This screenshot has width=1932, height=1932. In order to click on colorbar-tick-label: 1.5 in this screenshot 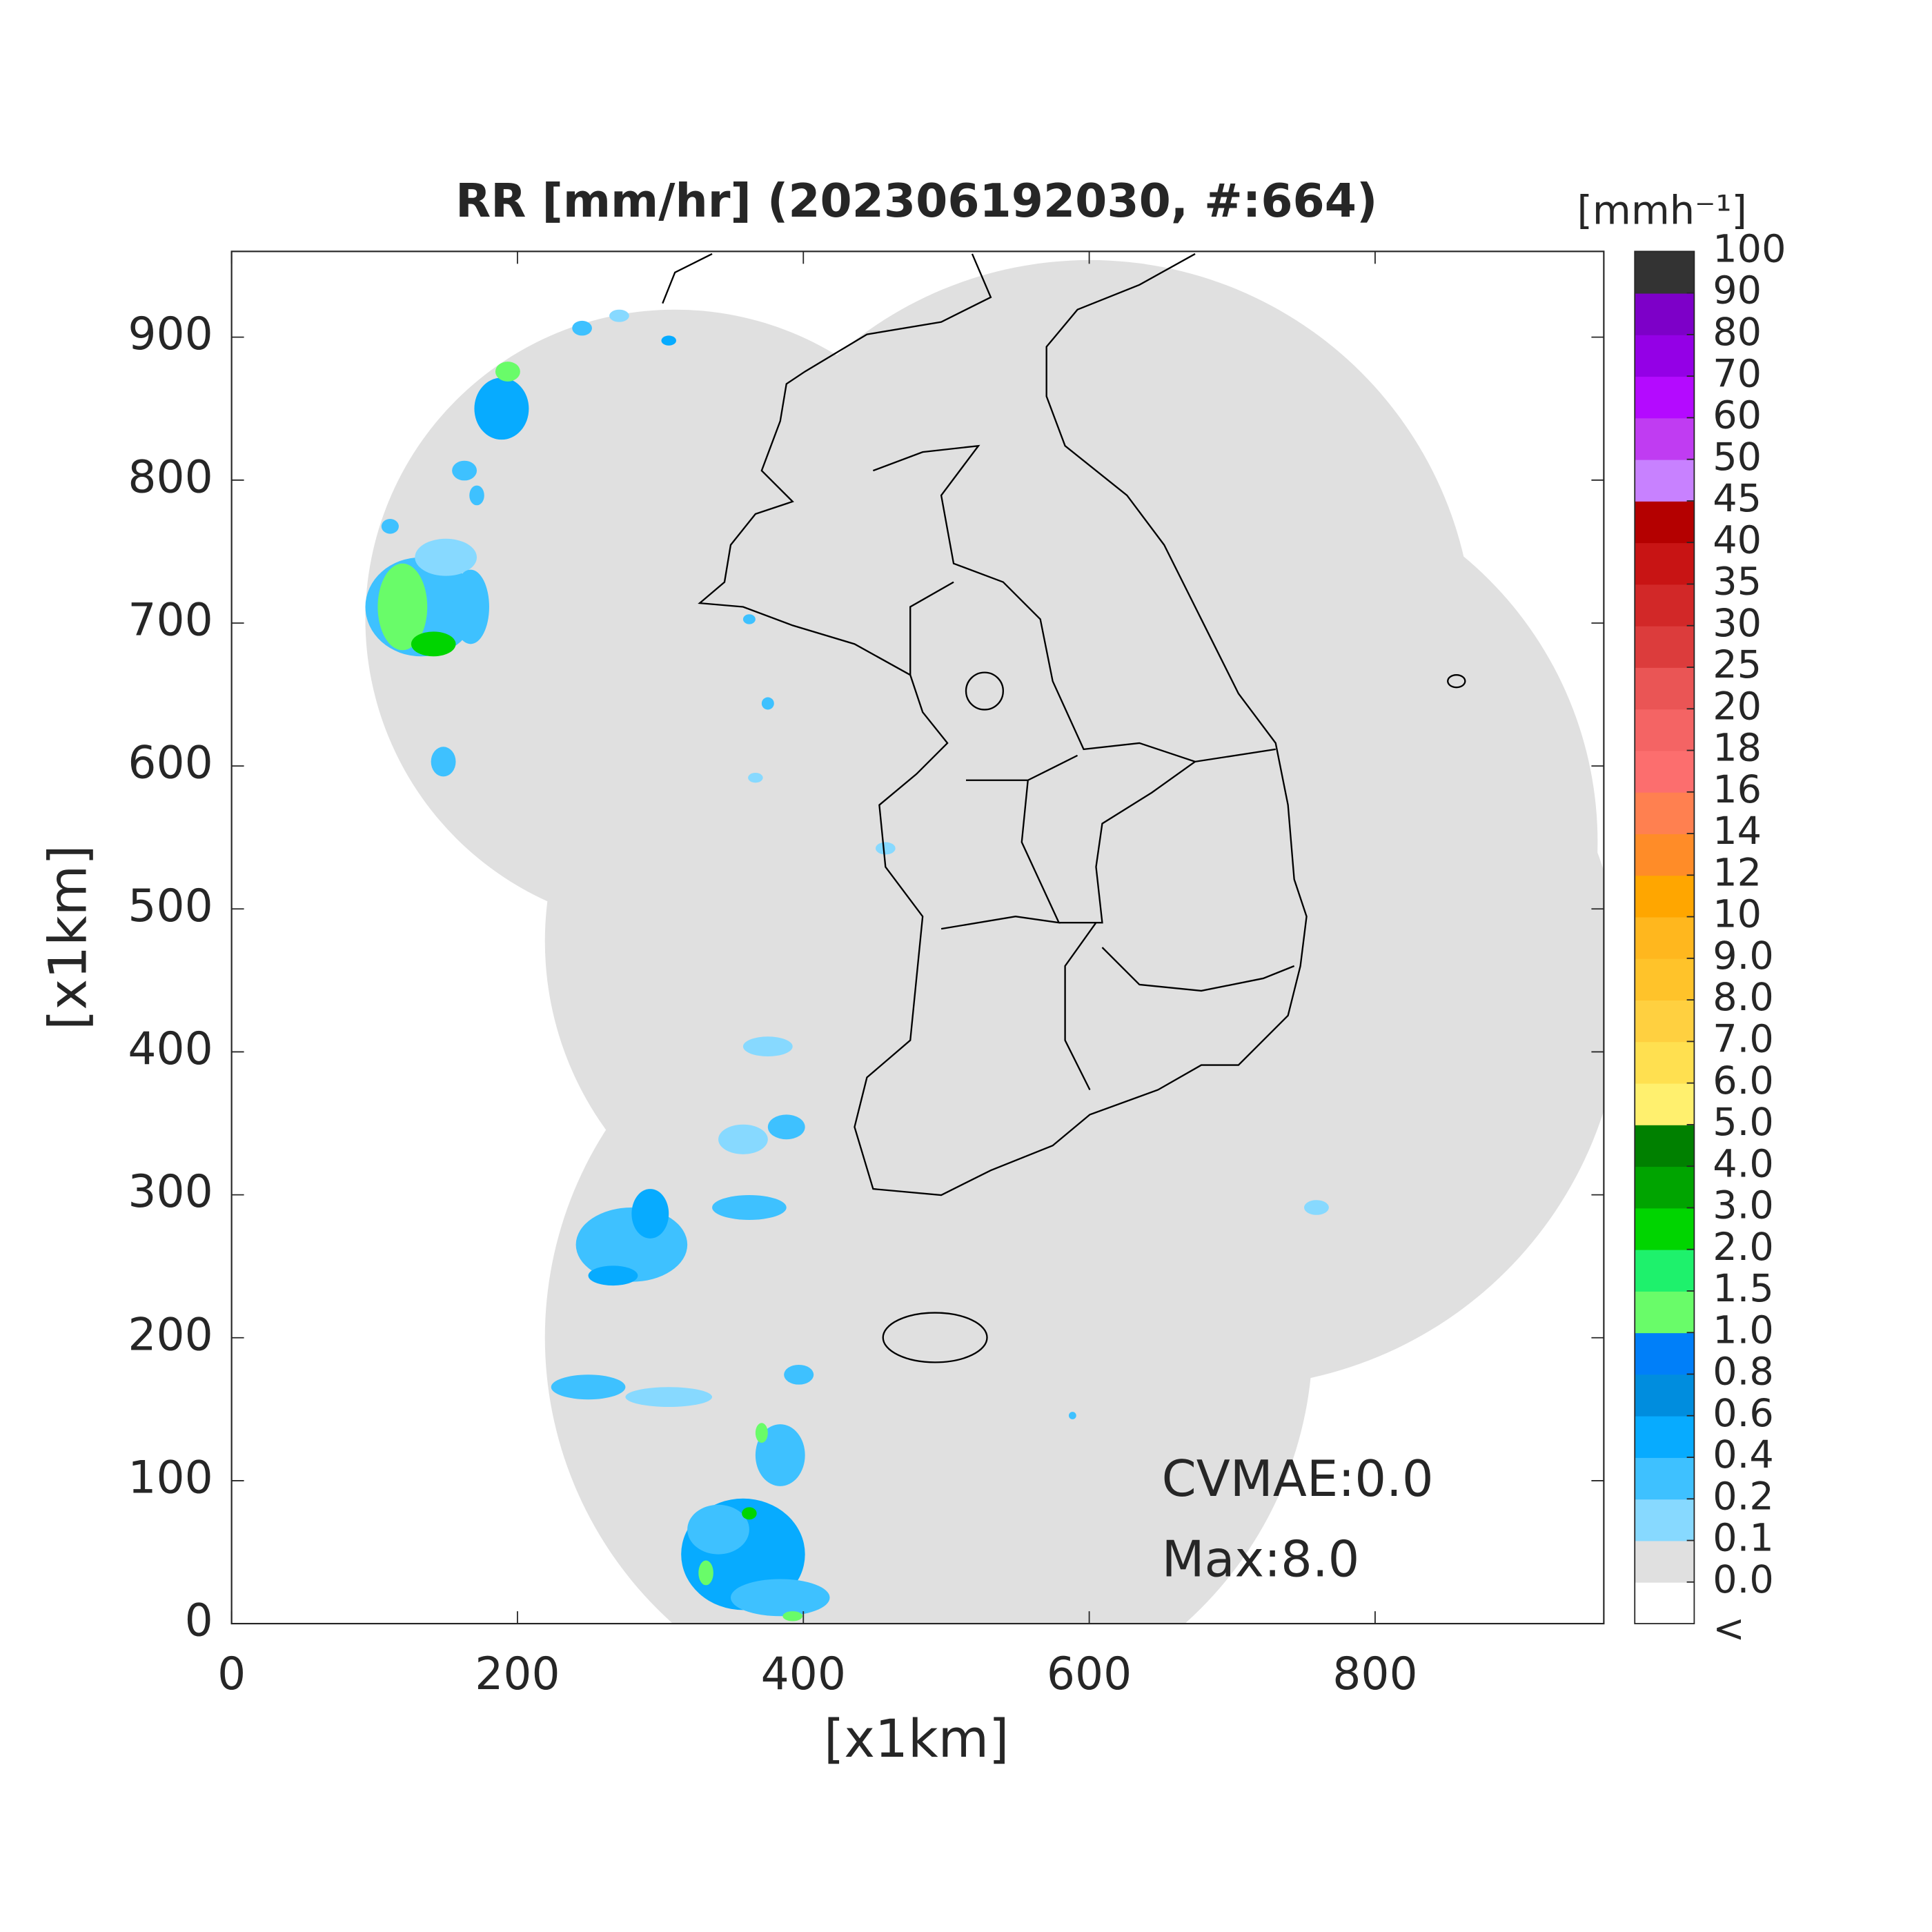, I will do `click(1743, 1288)`.